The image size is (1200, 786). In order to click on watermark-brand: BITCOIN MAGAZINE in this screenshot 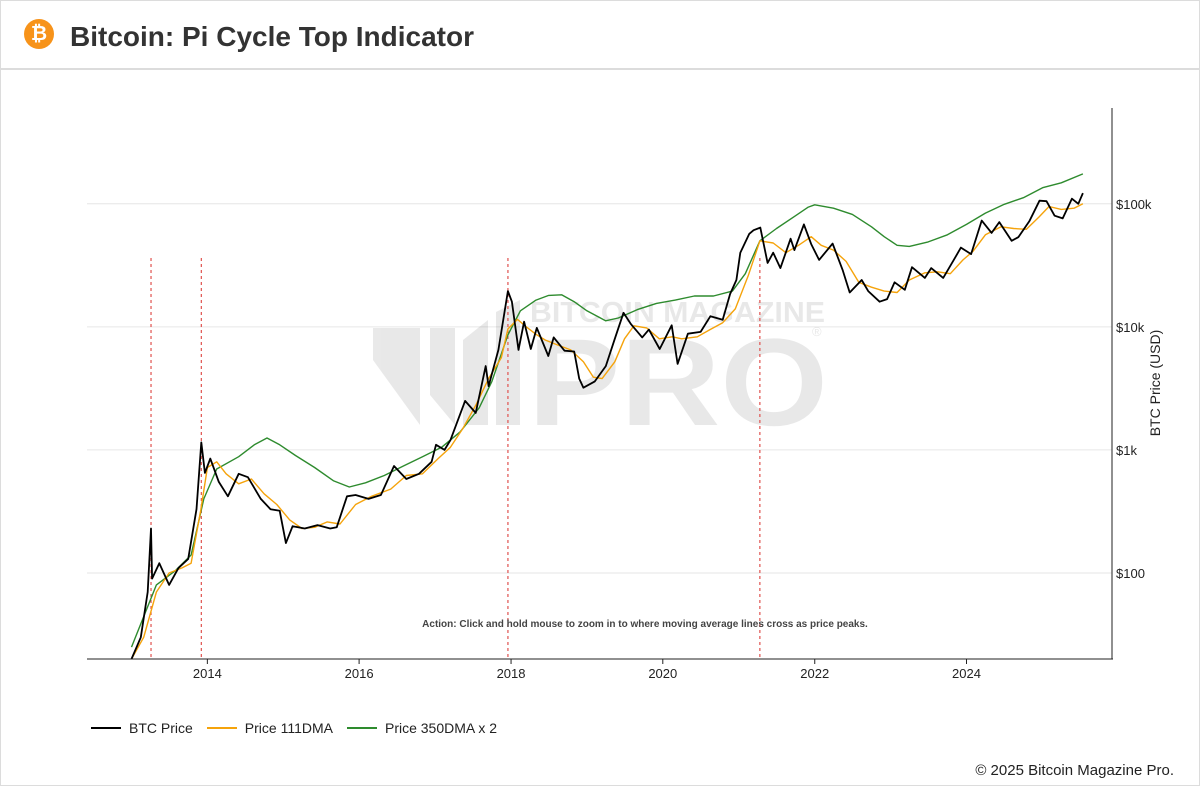, I will do `click(677, 313)`.